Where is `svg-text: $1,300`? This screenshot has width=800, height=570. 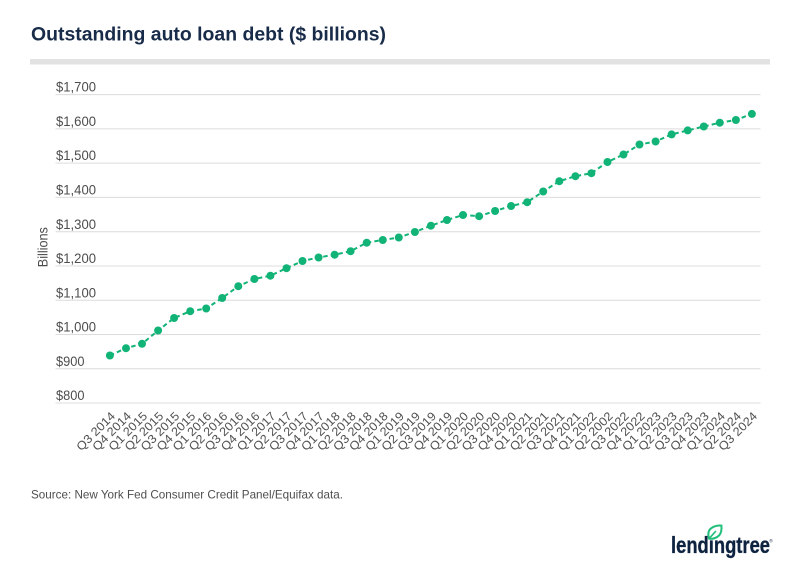 svg-text: $1,300 is located at coordinates (76, 225).